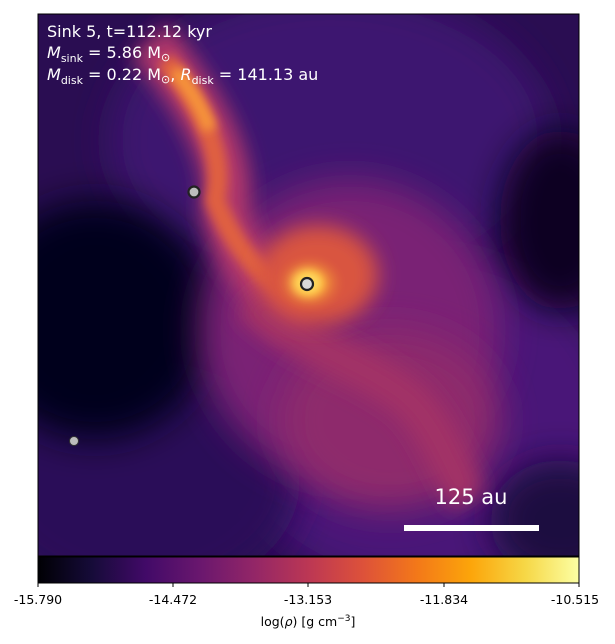 Image resolution: width=615 pixels, height=644 pixels. I want to click on scale-bar-label: 125 au, so click(471, 497).